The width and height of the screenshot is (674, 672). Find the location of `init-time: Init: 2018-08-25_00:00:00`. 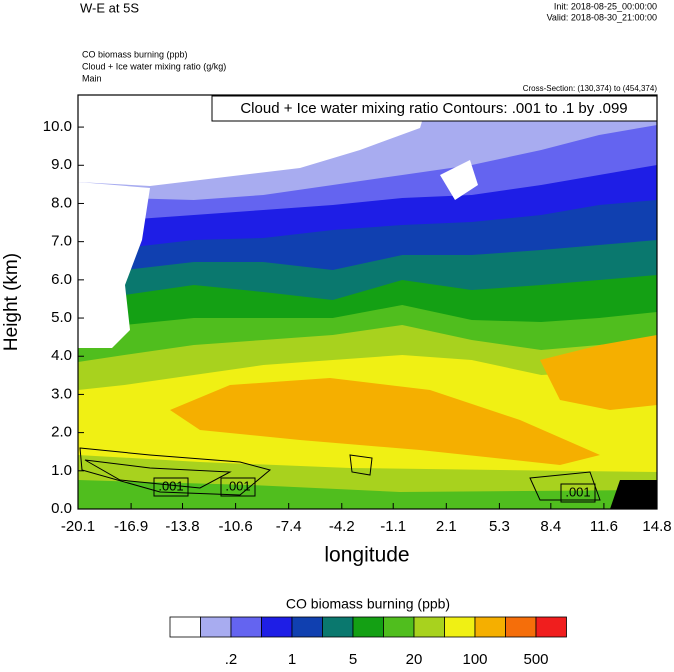

init-time: Init: 2018-08-25_00:00:00 is located at coordinates (605, 6).